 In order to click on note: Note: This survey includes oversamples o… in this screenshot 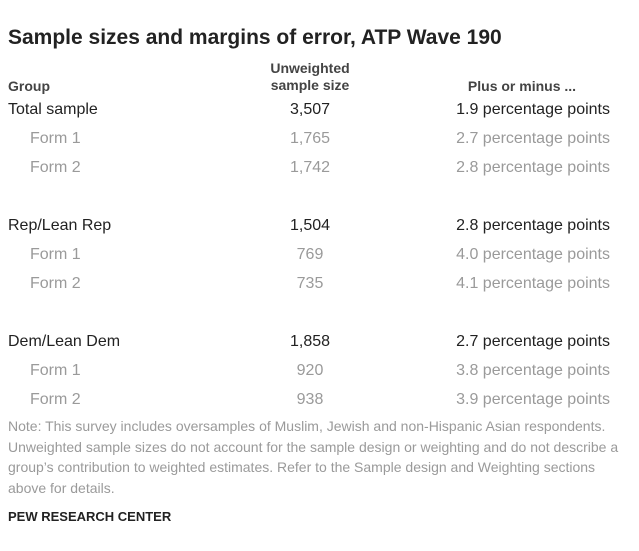, I will do `click(313, 457)`.